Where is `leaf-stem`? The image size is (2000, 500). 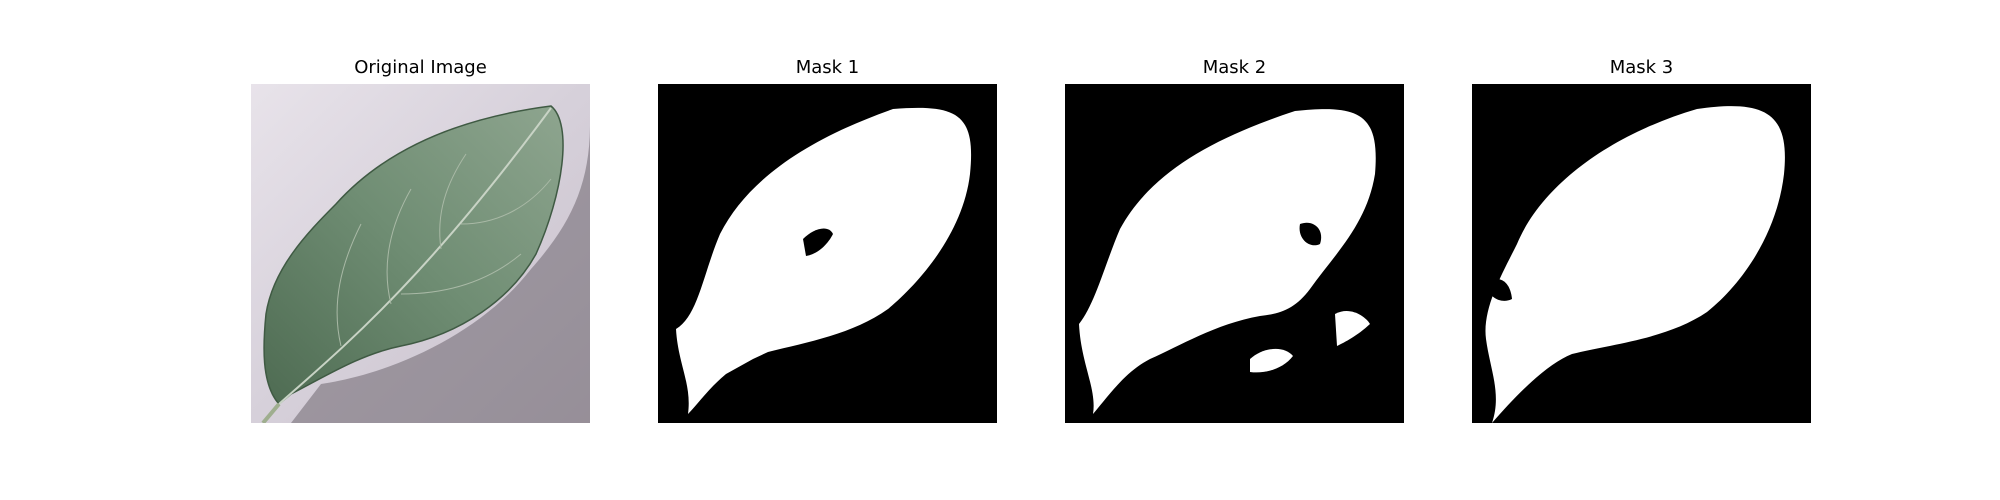 leaf-stem is located at coordinates (271, 412).